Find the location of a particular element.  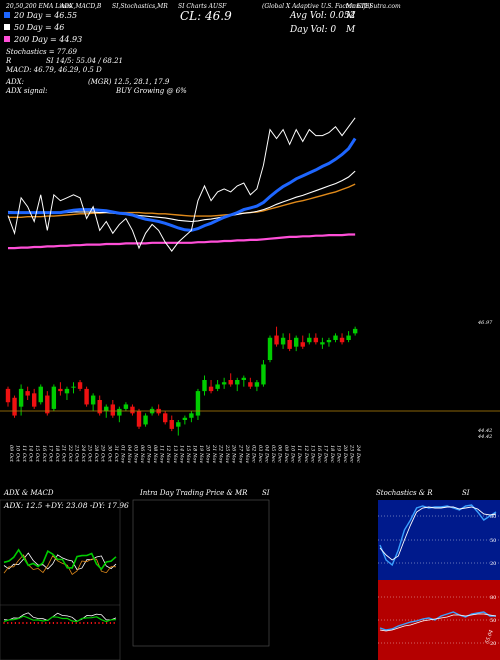

close-price-line is located at coordinates (181, 184).